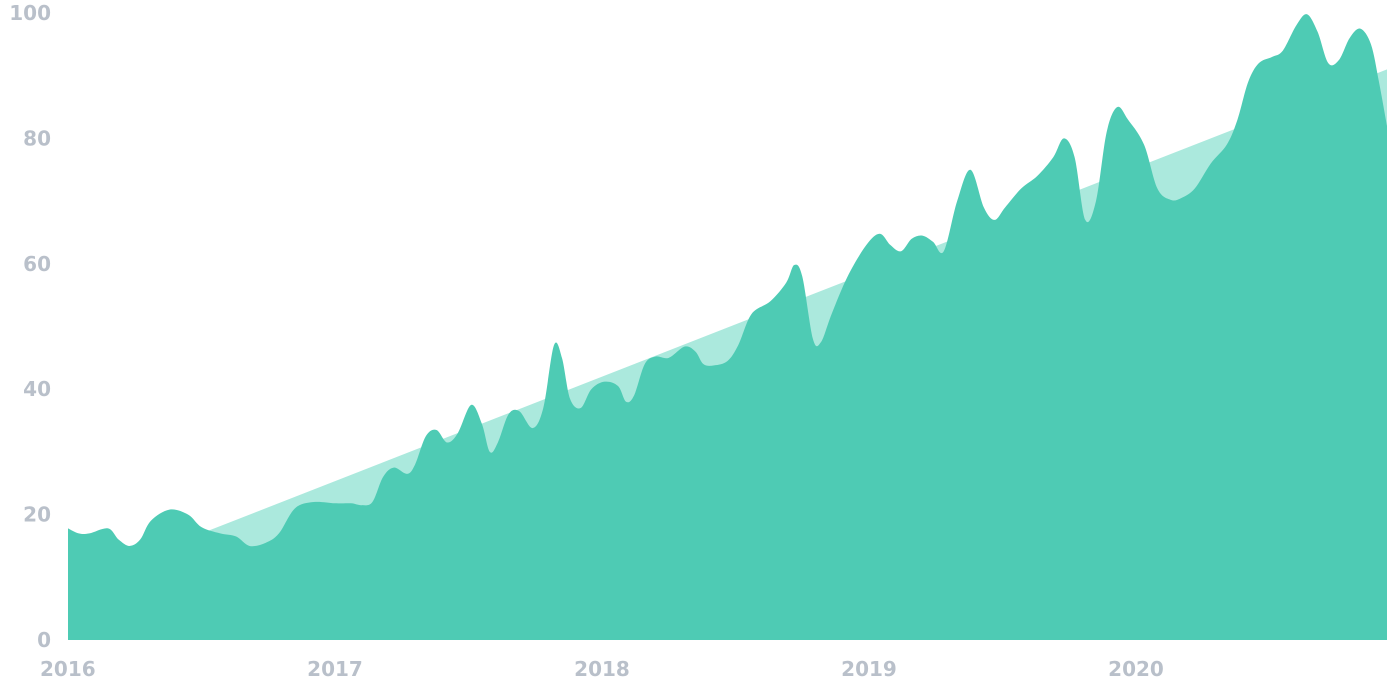  What do you see at coordinates (869, 669) in the screenshot?
I see `x-tick-label-2019: 2019` at bounding box center [869, 669].